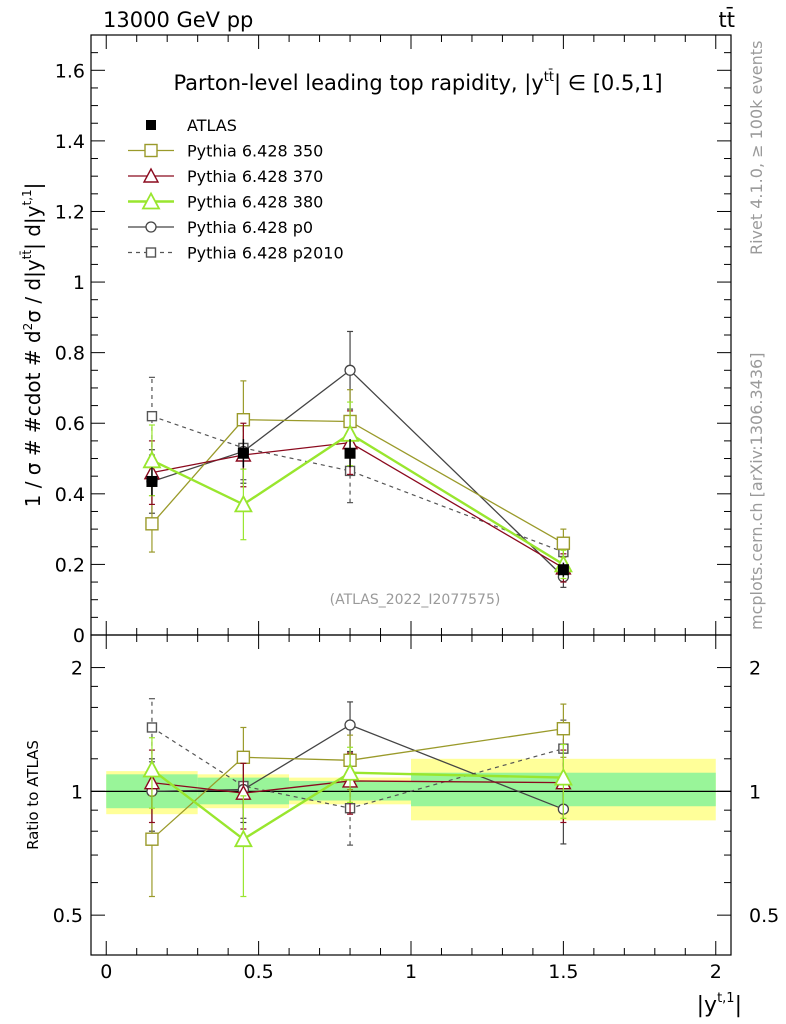  Describe the element at coordinates (350, 725) in the screenshot. I see `ratio-point-p0` at that location.